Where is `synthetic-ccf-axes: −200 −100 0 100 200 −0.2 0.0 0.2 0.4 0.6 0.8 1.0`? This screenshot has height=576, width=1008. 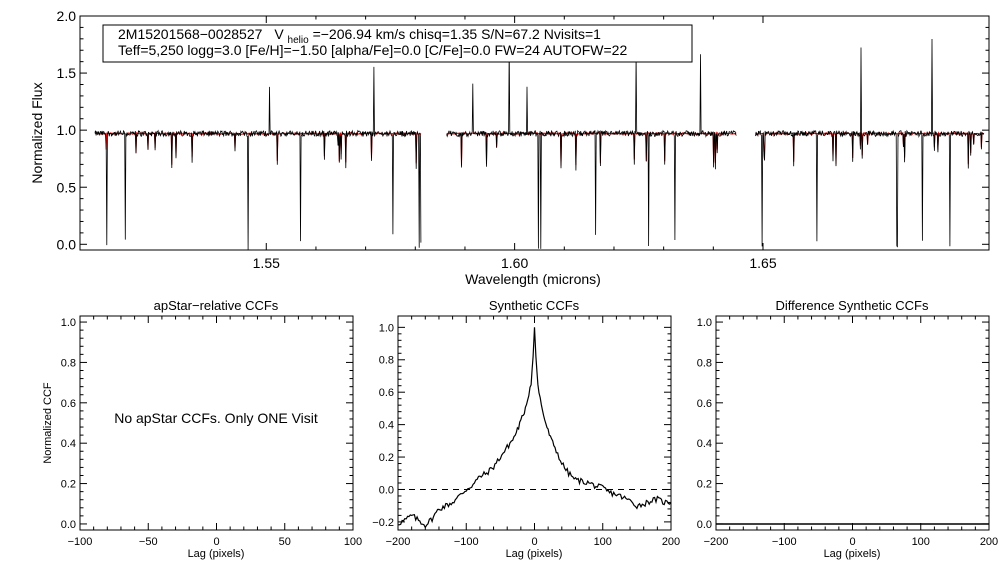
synthetic-ccf-axes: −200 −100 0 100 200 −0.2 0.0 0.2 0.4 0.6 0.8 1.0 is located at coordinates (526, 432).